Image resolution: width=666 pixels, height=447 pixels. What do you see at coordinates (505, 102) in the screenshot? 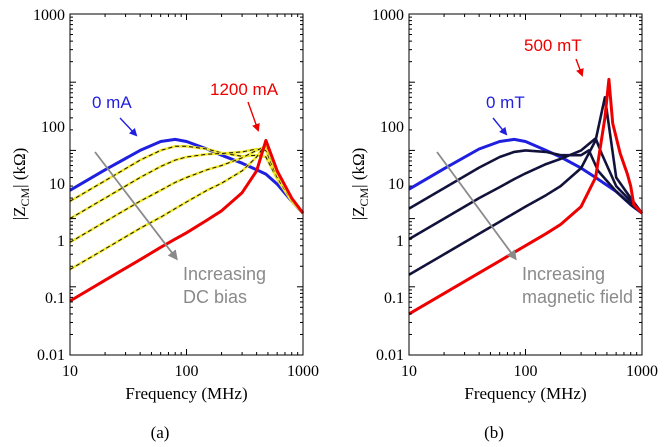
I see `panel-b-annotation-0mt: 0 mT` at bounding box center [505, 102].